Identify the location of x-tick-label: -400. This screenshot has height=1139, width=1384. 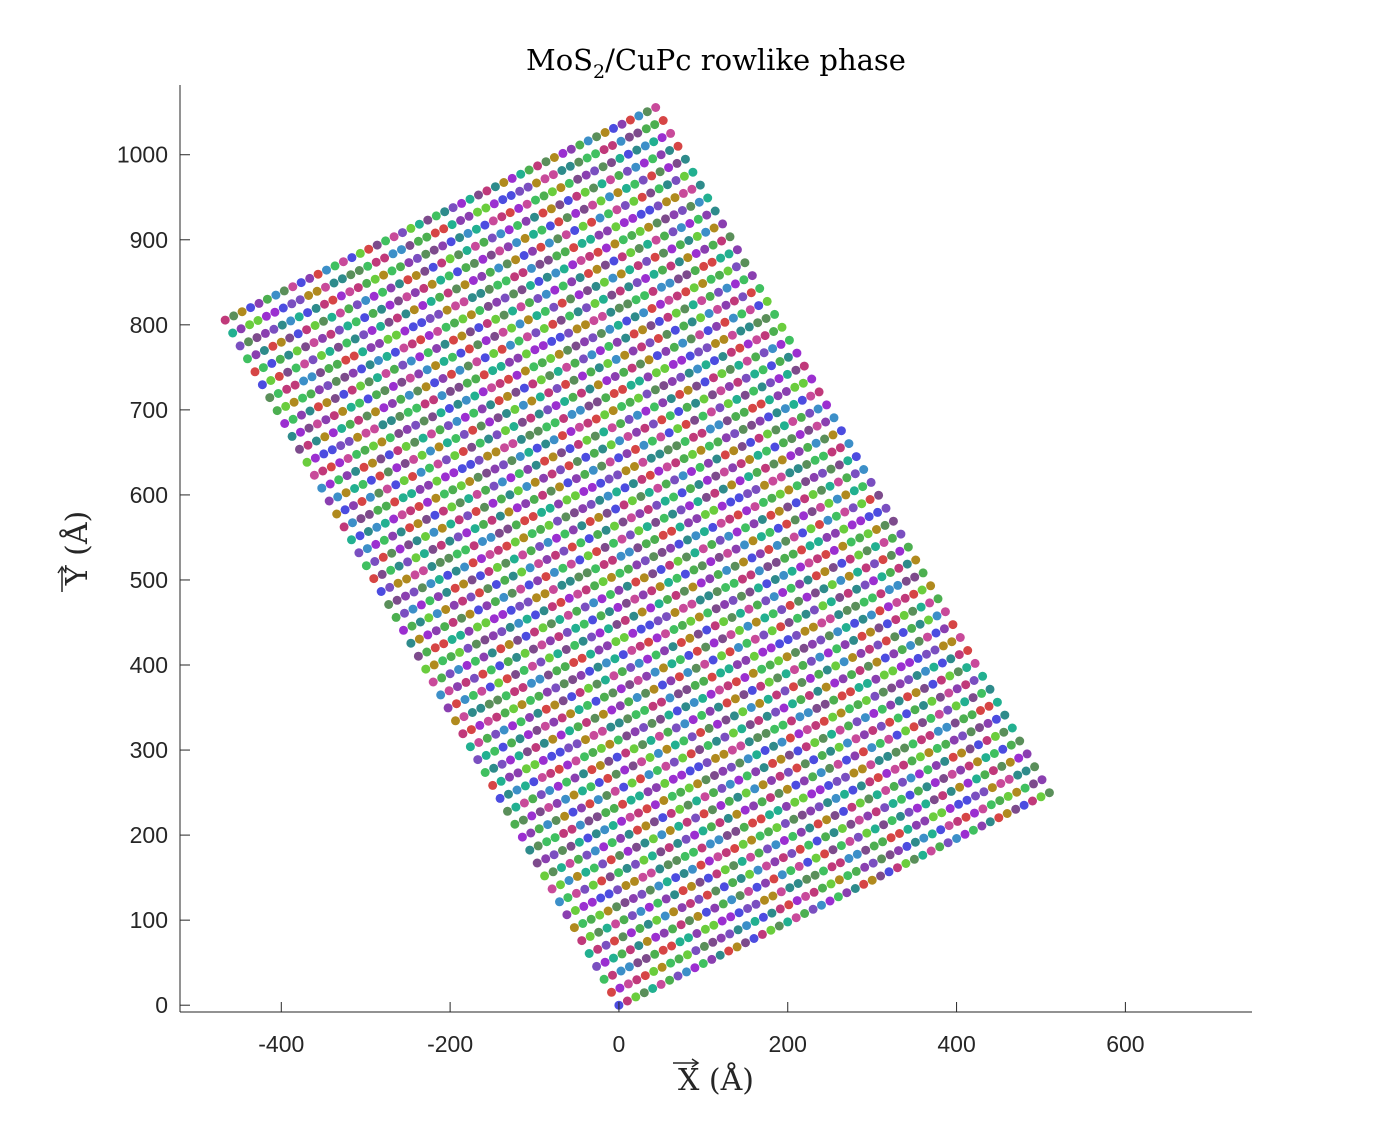
(281, 1044).